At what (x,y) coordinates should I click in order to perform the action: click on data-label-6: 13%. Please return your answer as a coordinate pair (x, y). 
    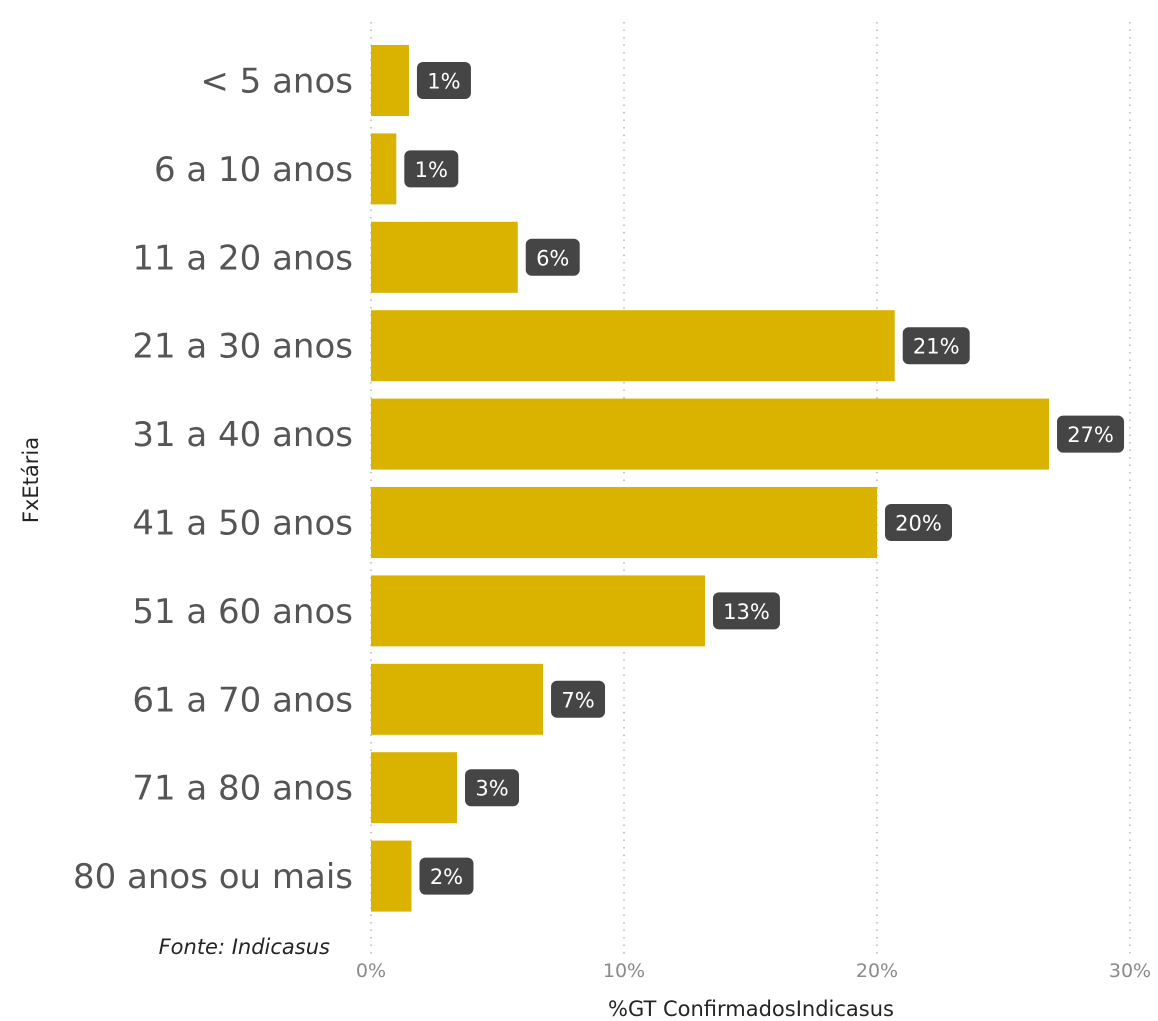
    Looking at the image, I should click on (746, 612).